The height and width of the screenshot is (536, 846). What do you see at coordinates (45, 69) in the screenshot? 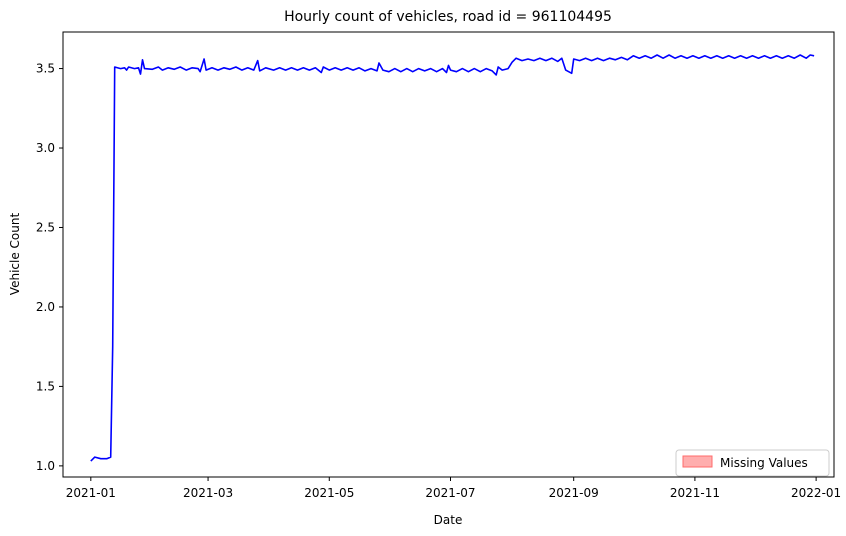
I see `y-tick-label: 3.5` at bounding box center [45, 69].